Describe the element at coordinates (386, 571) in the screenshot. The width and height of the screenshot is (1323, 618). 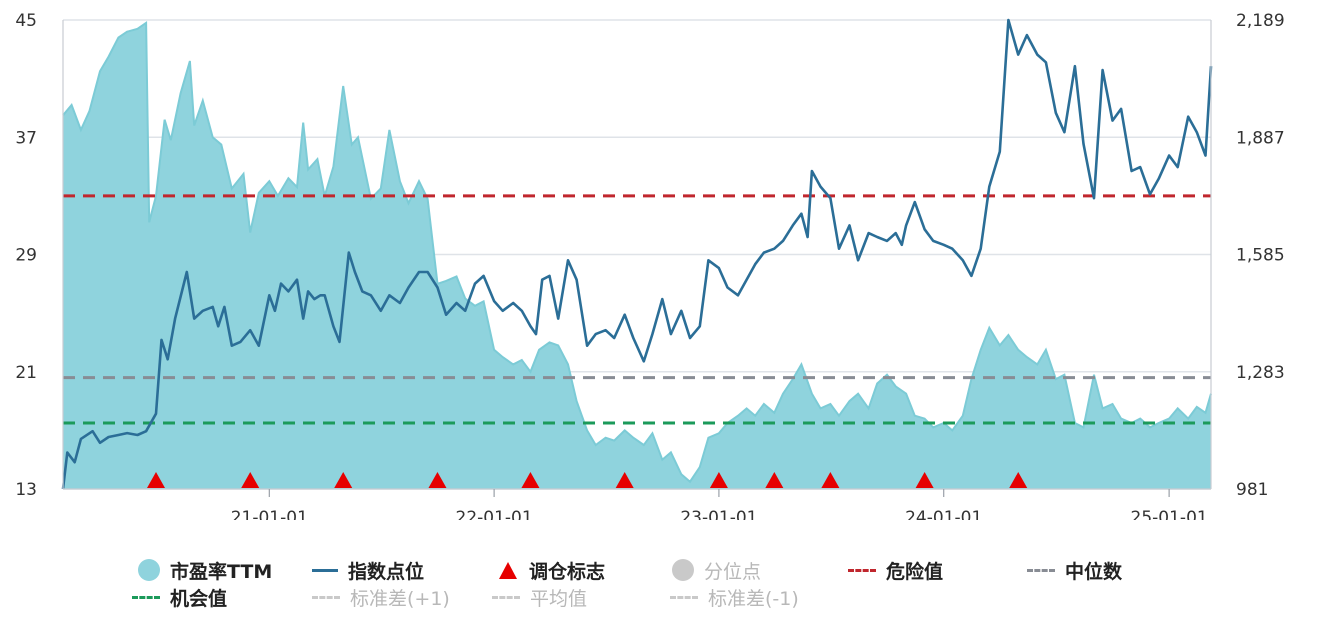
I see `legend-label: 指数点位` at that location.